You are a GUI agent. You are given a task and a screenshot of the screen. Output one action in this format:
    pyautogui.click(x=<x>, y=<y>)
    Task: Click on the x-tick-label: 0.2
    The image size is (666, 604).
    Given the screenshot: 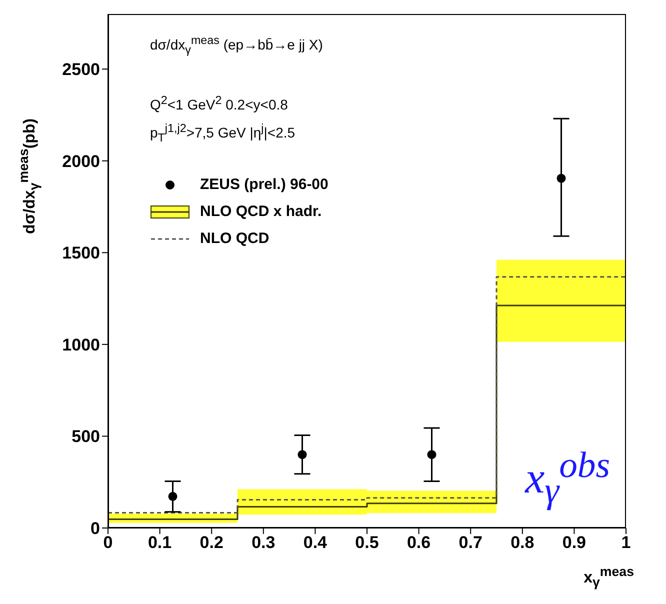 What is the action you would take?
    pyautogui.click(x=212, y=542)
    